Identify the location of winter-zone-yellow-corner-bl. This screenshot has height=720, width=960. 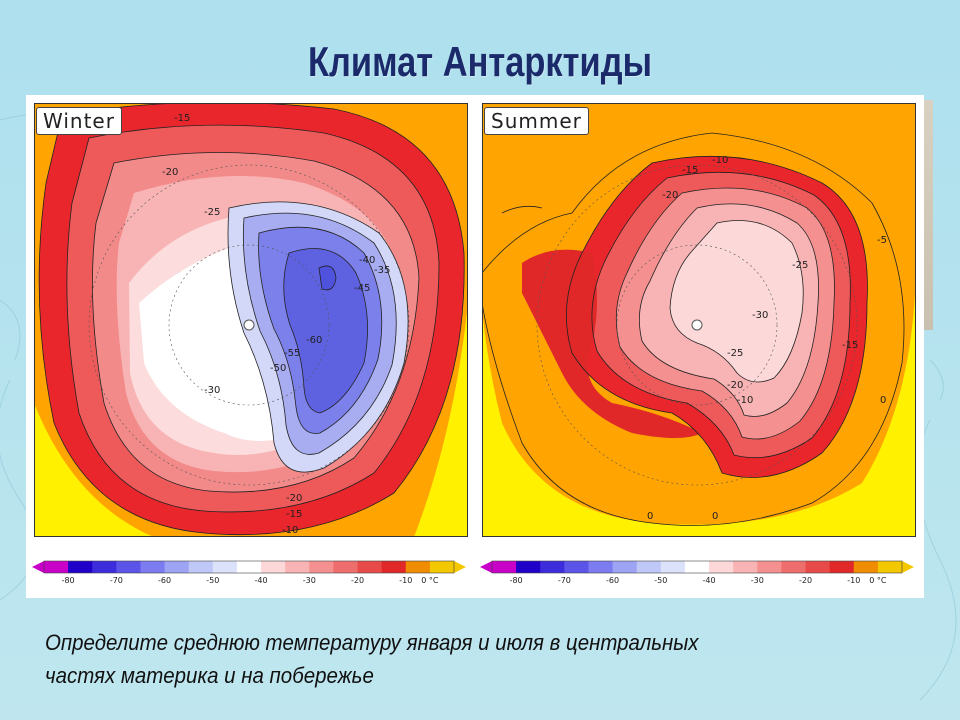
(94, 470).